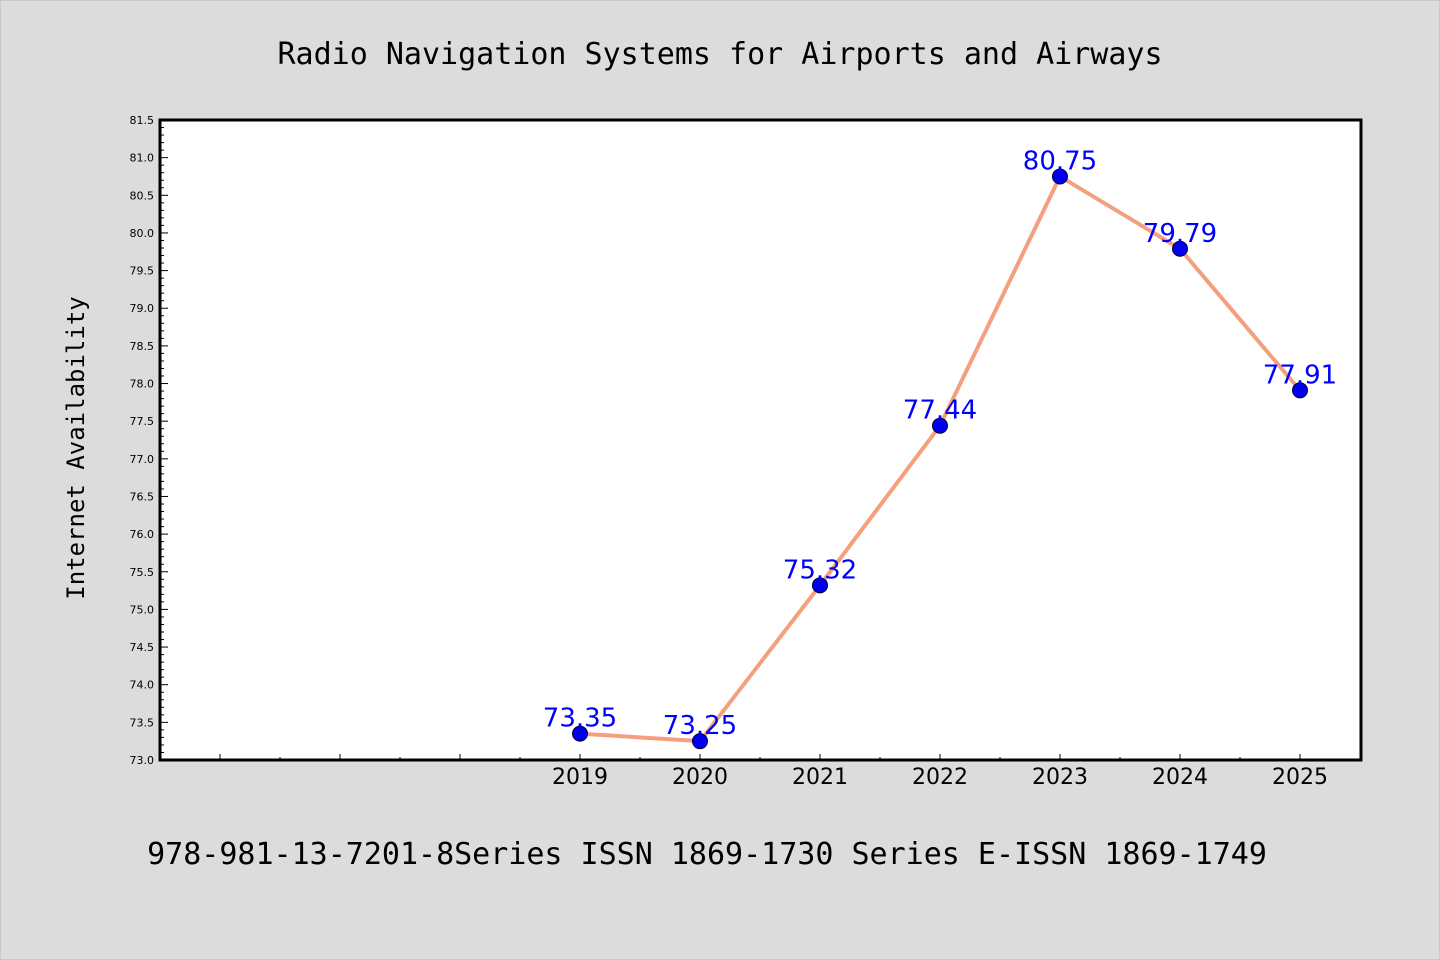  What do you see at coordinates (580, 719) in the screenshot?
I see `data-point-label: 73.35` at bounding box center [580, 719].